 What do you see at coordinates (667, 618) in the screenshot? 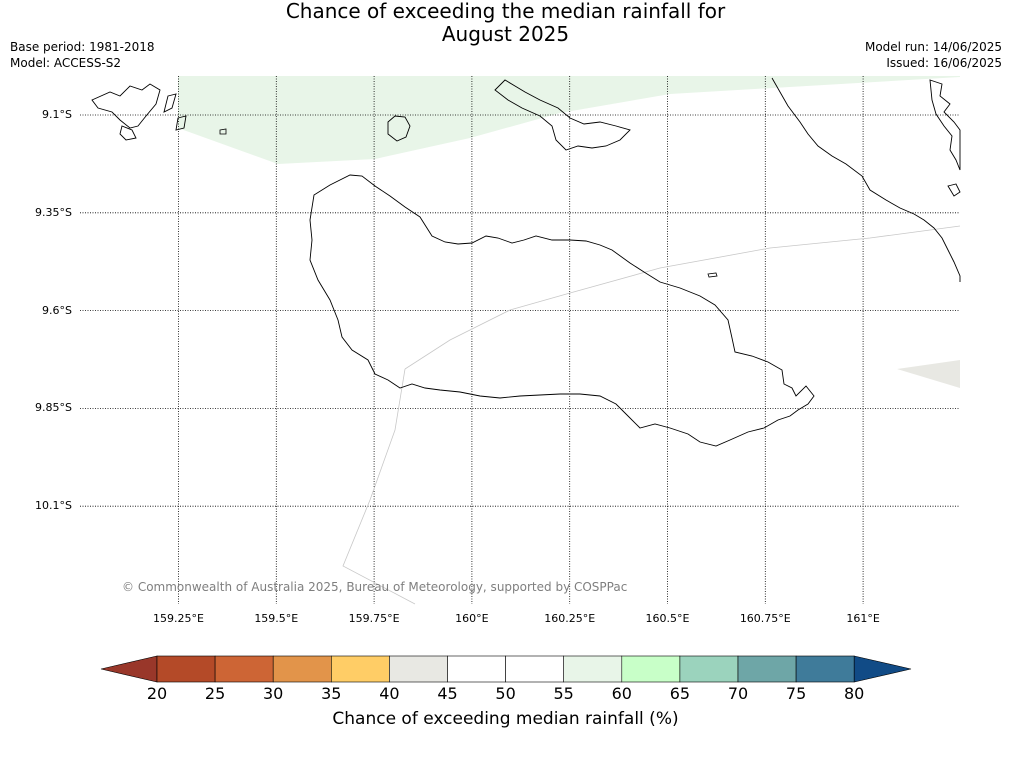
I see `longitude-label: 160.5°E` at bounding box center [667, 618].